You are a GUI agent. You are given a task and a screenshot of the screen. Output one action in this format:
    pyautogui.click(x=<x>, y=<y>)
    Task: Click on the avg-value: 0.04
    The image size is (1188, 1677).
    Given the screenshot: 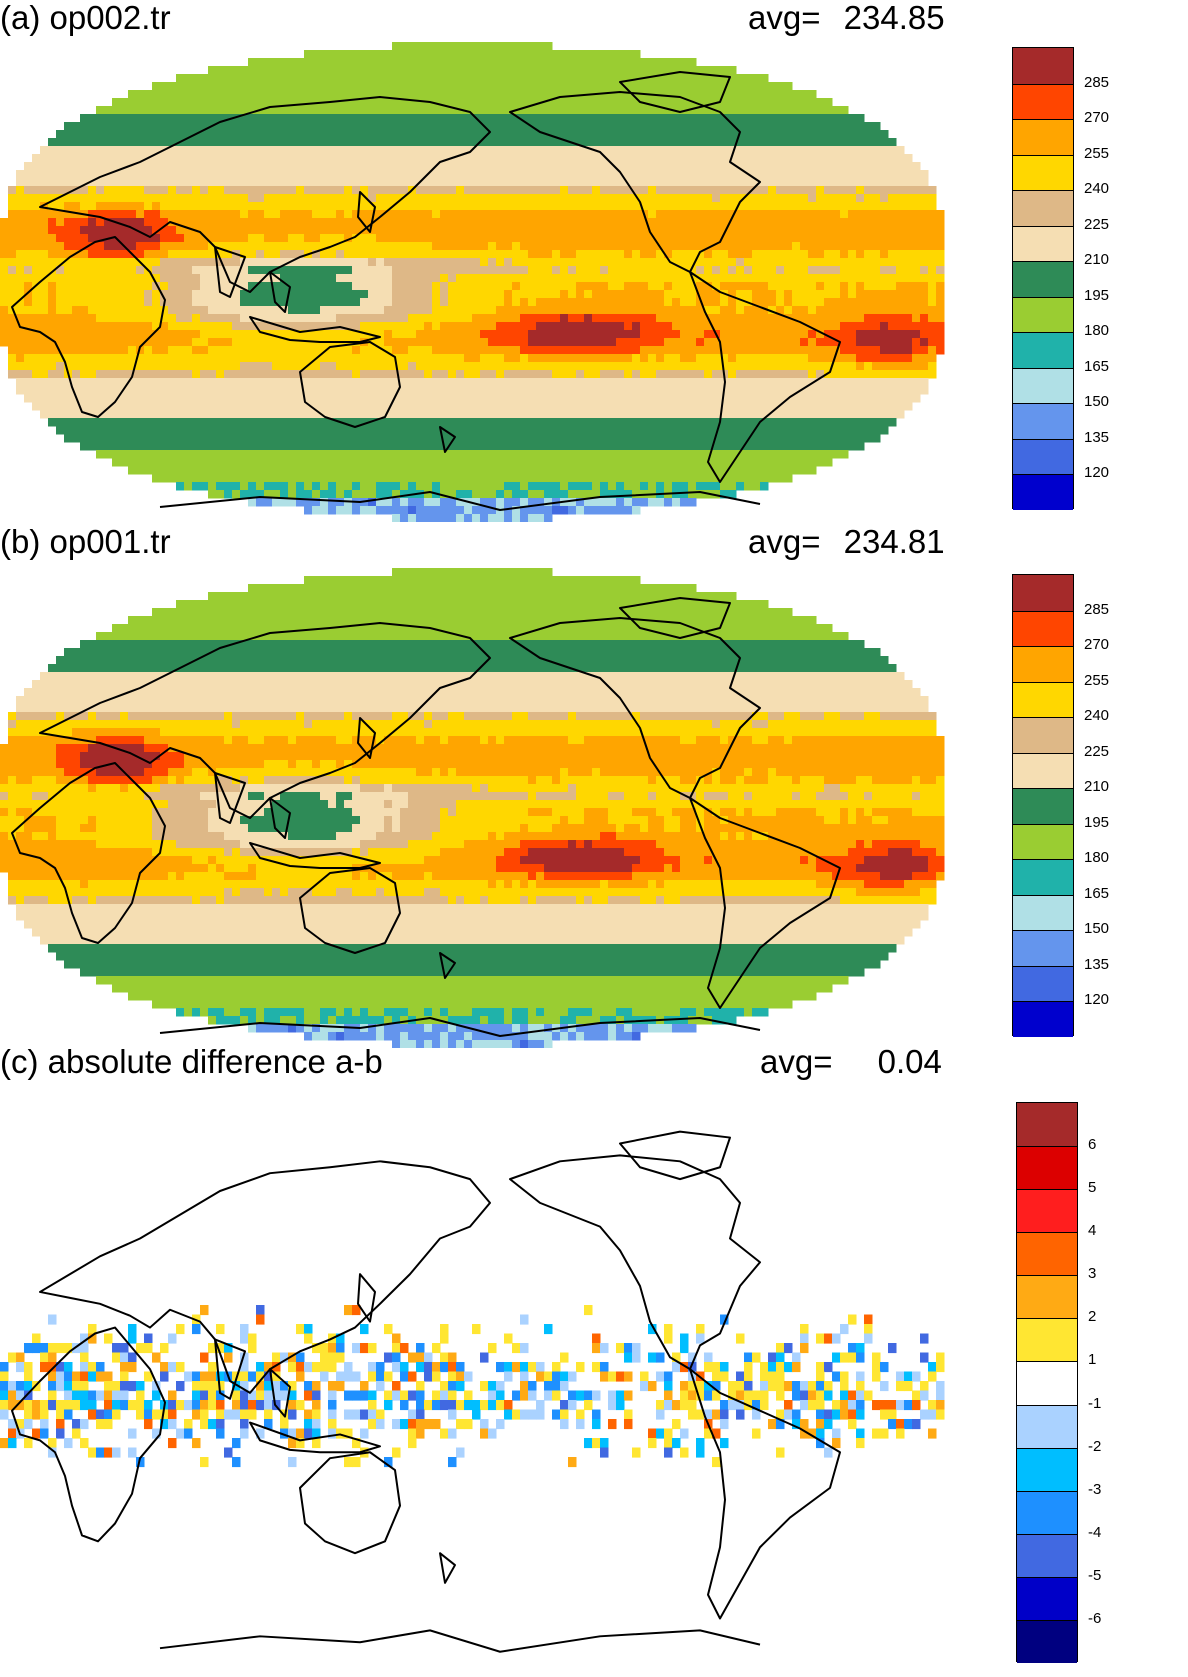 What is the action you would take?
    pyautogui.click(x=909, y=1061)
    